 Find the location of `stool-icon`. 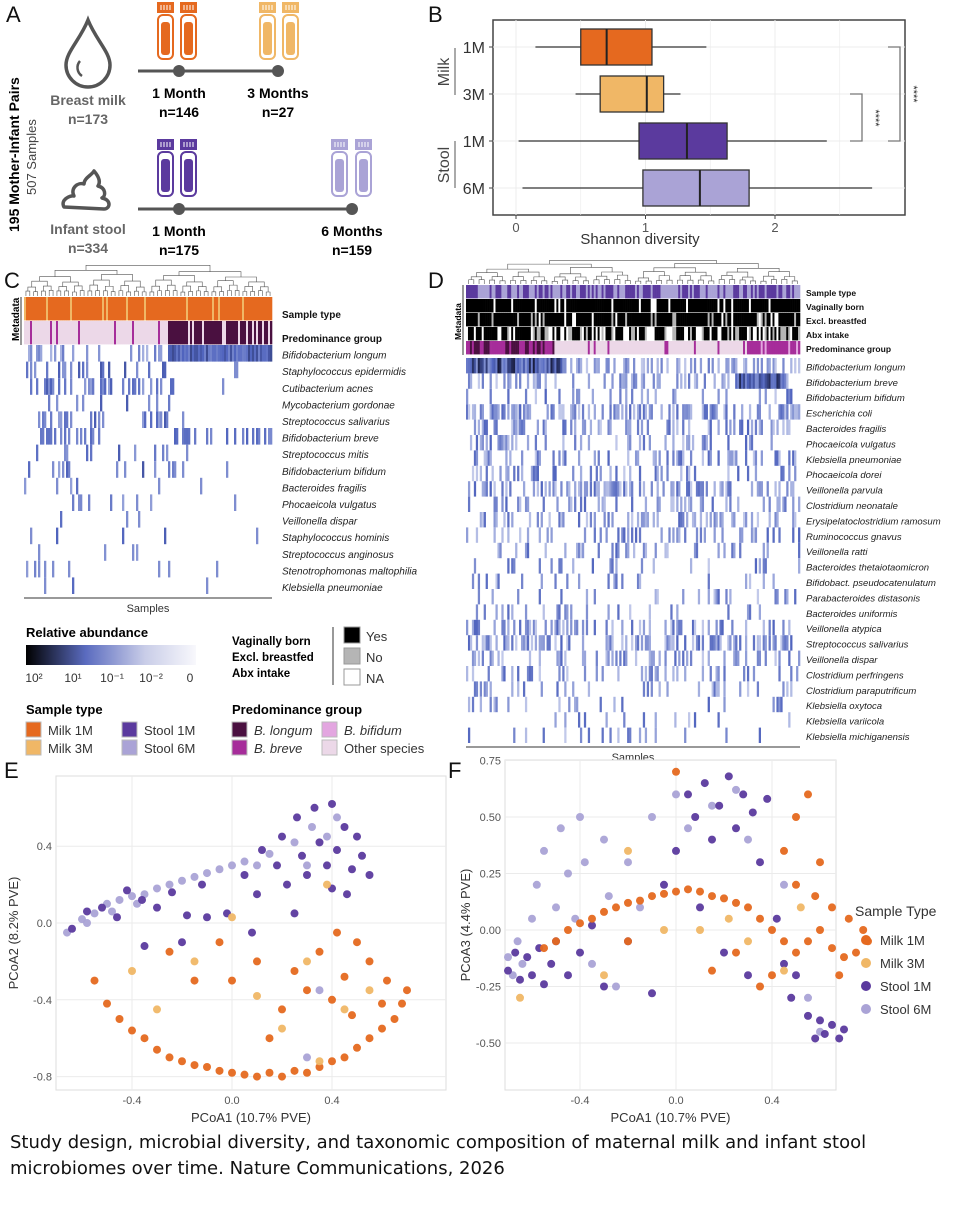

stool-icon is located at coordinates (86, 190).